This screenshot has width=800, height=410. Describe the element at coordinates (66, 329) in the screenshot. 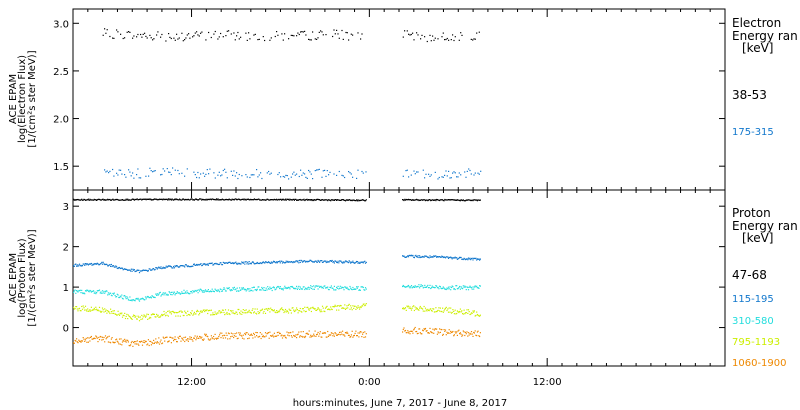

I see `proton-ytick-label-0: 0` at that location.